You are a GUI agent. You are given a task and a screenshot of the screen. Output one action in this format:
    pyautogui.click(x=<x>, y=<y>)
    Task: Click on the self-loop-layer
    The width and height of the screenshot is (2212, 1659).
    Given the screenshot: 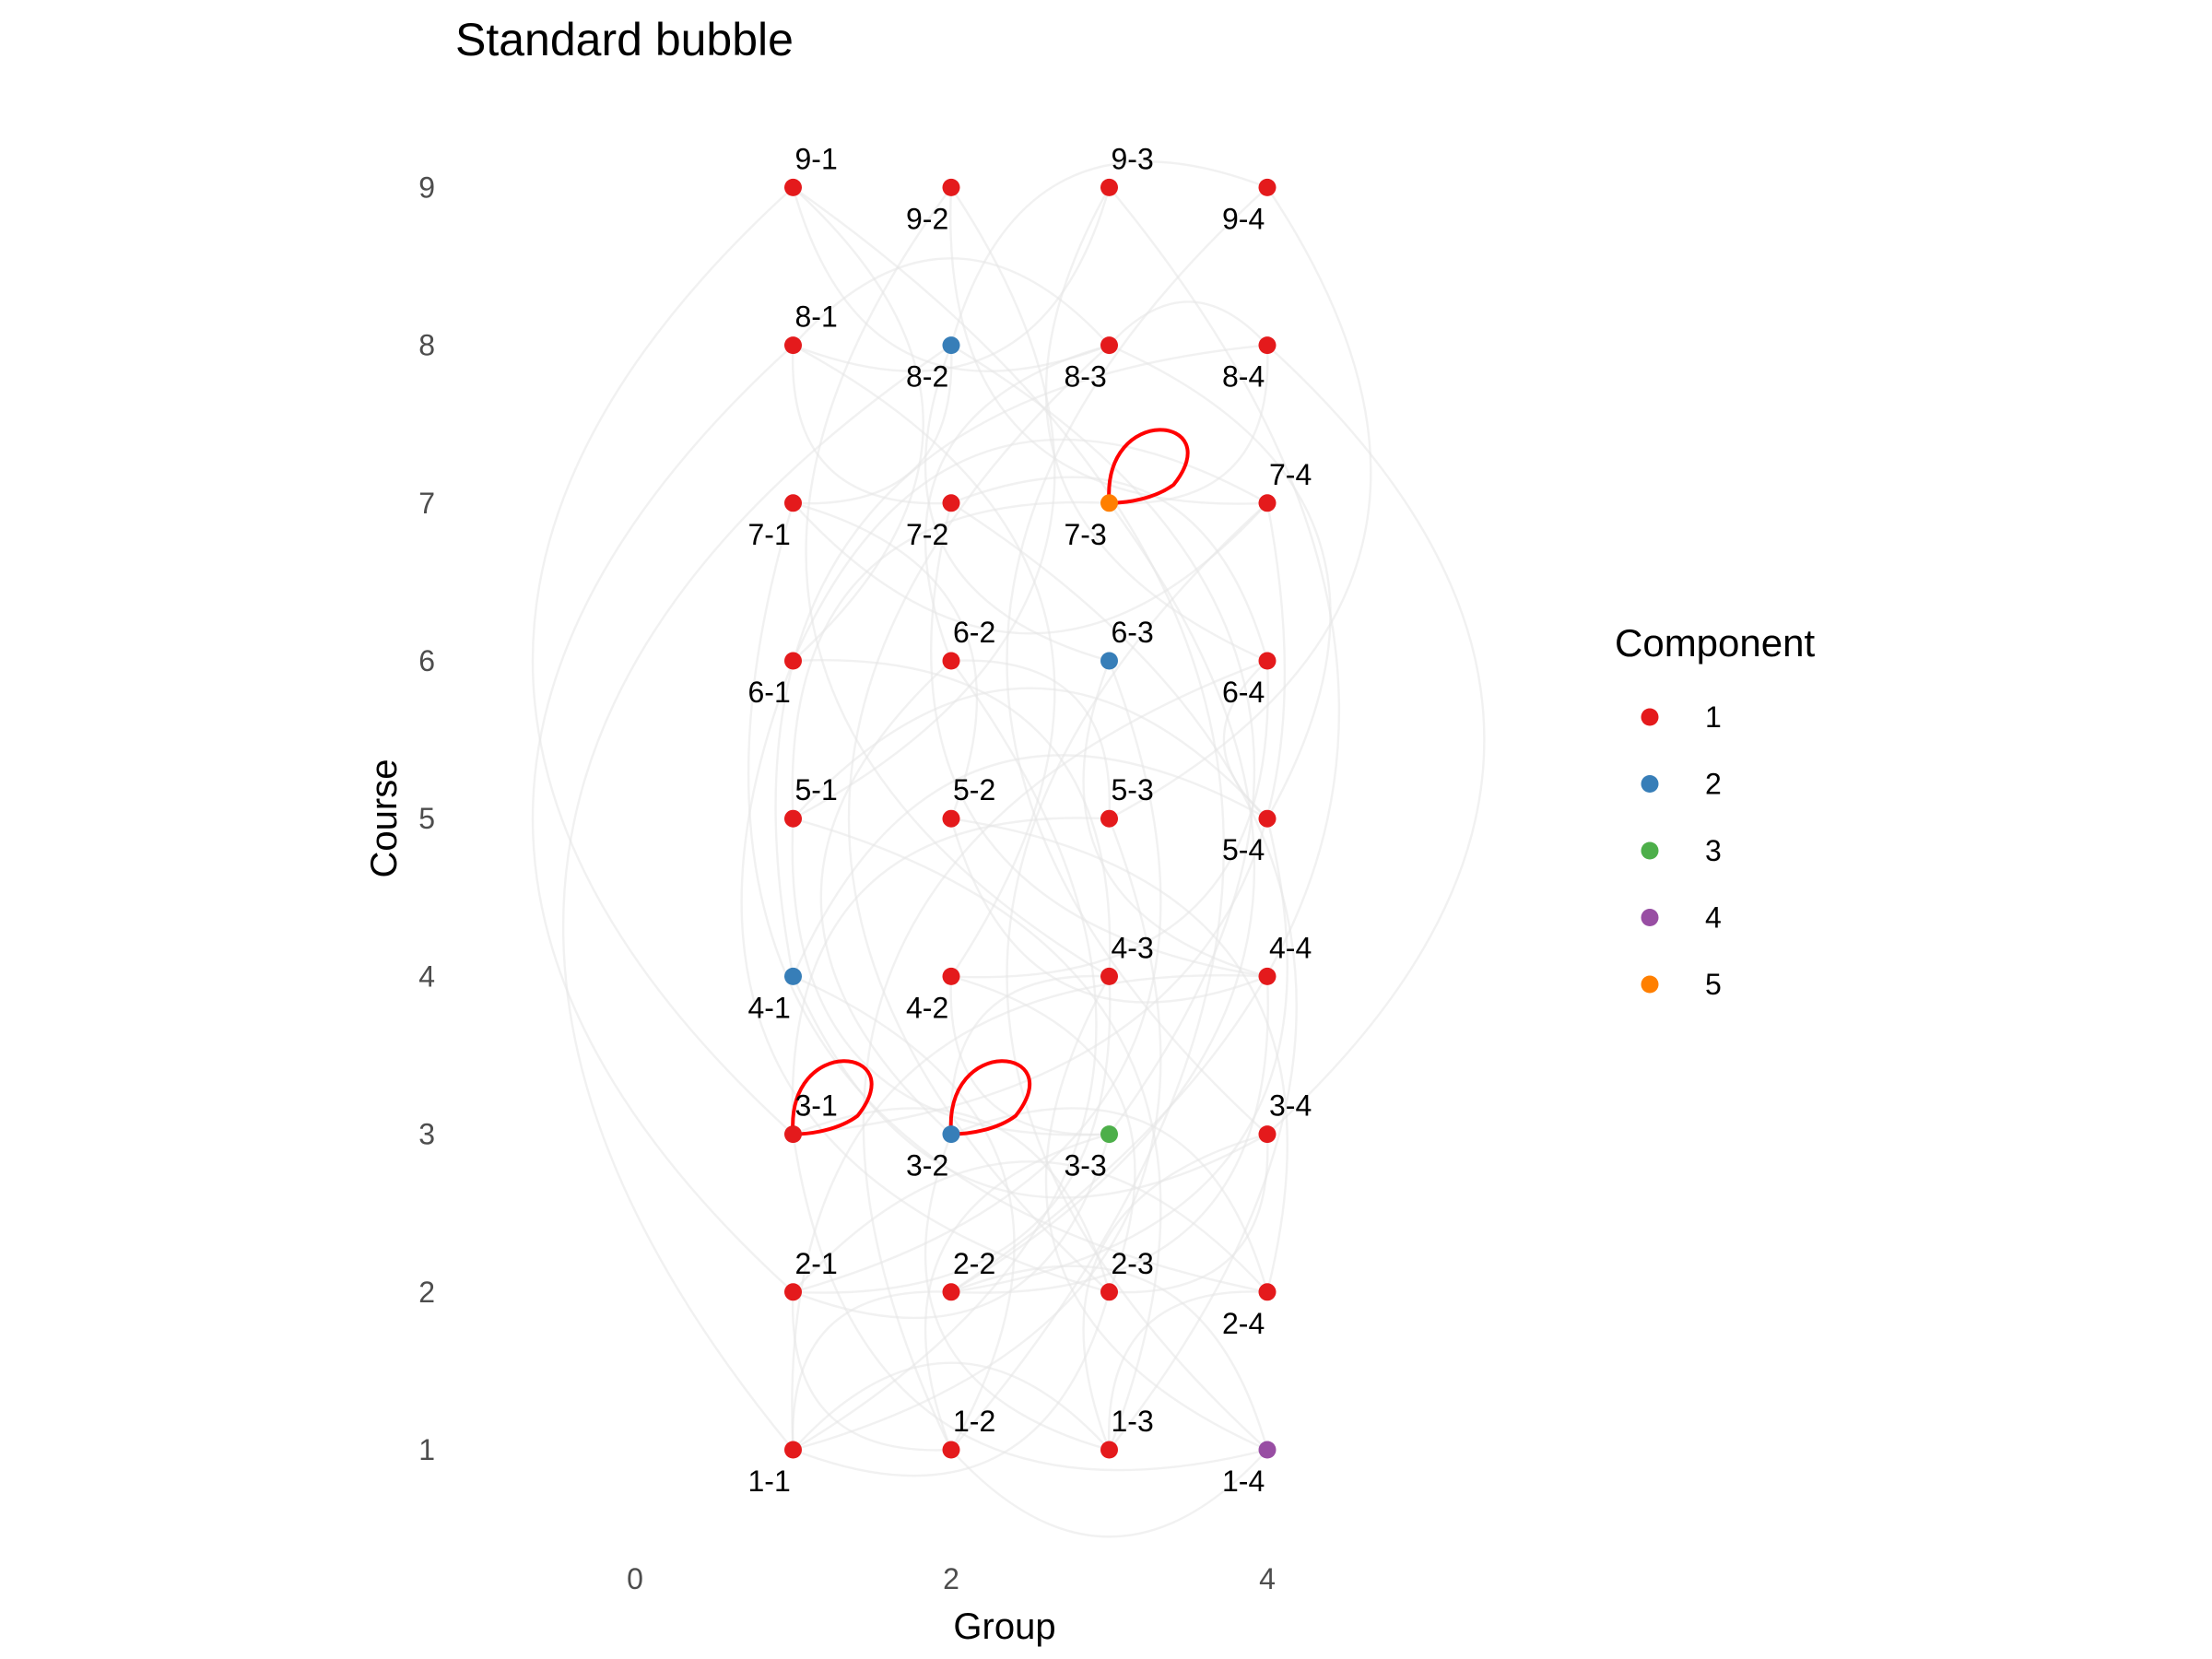 What is the action you would take?
    pyautogui.click(x=990, y=782)
    